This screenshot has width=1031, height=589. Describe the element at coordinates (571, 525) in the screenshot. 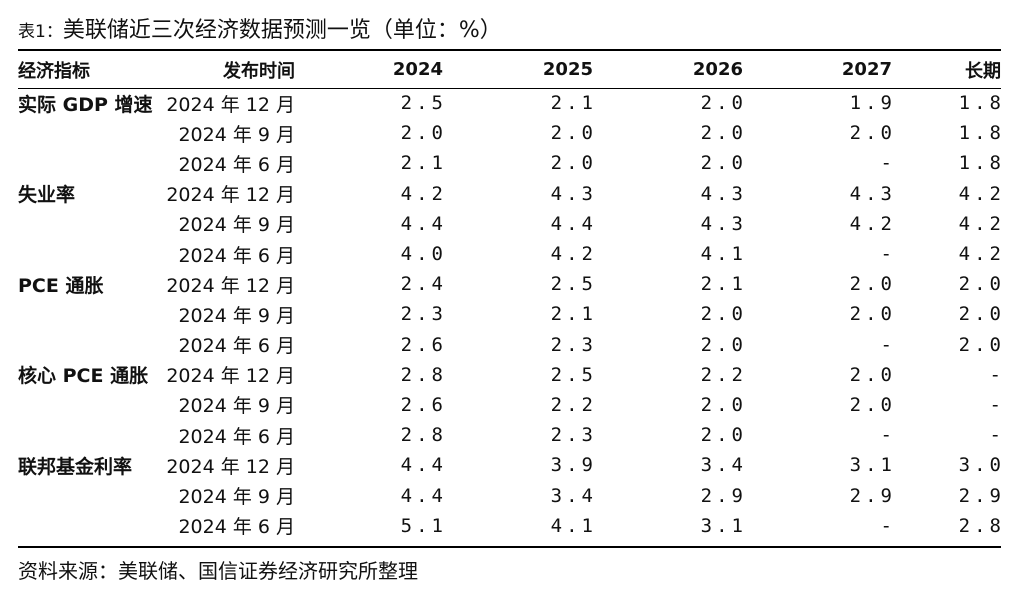

I see `value-2025: 4.1` at that location.